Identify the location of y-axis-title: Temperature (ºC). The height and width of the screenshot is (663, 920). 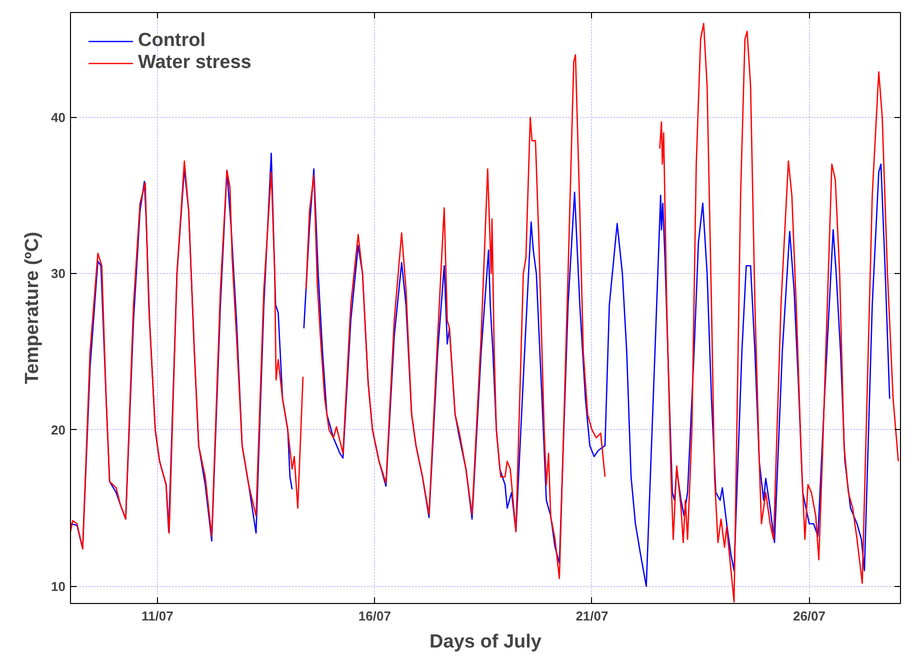
(33, 308).